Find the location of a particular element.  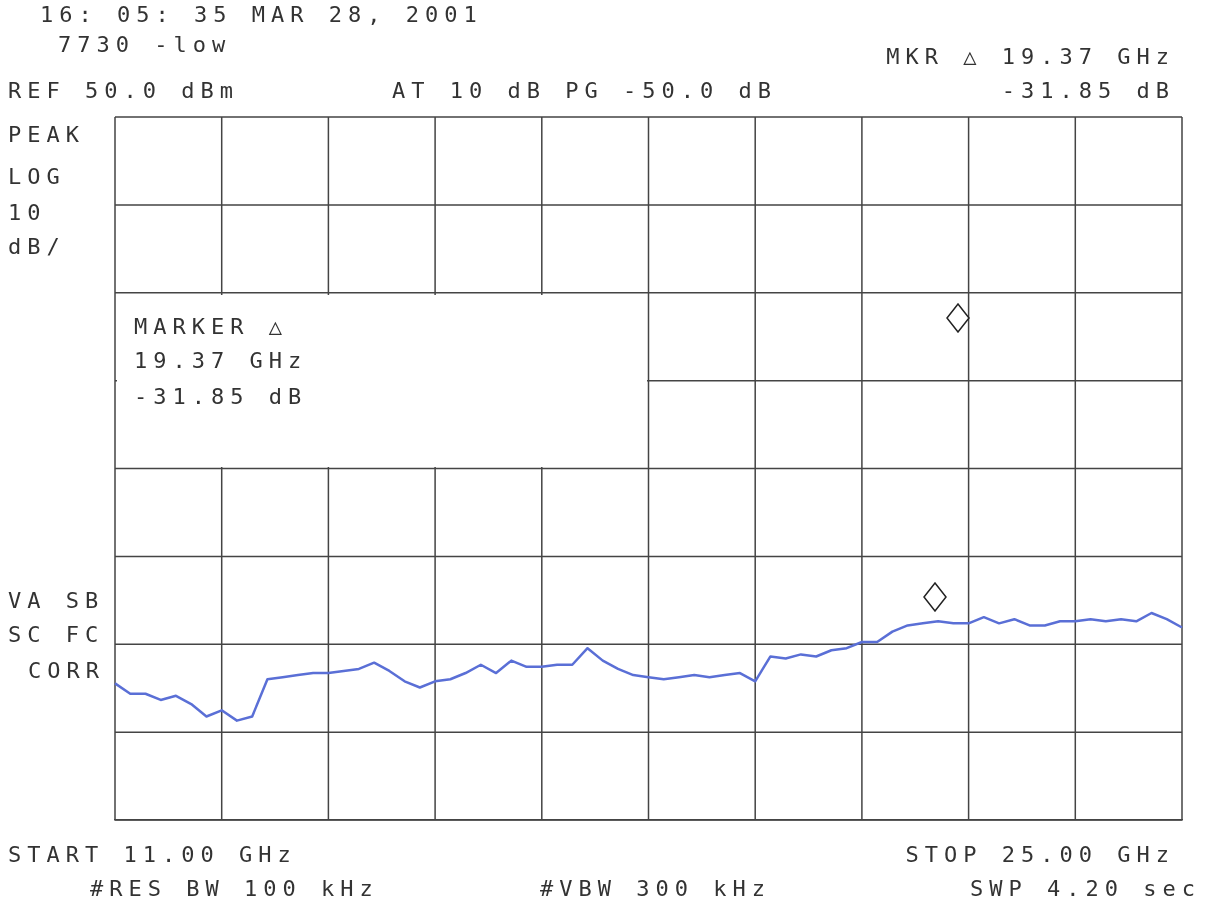

text: 19.37 GHz is located at coordinates (221, 361).